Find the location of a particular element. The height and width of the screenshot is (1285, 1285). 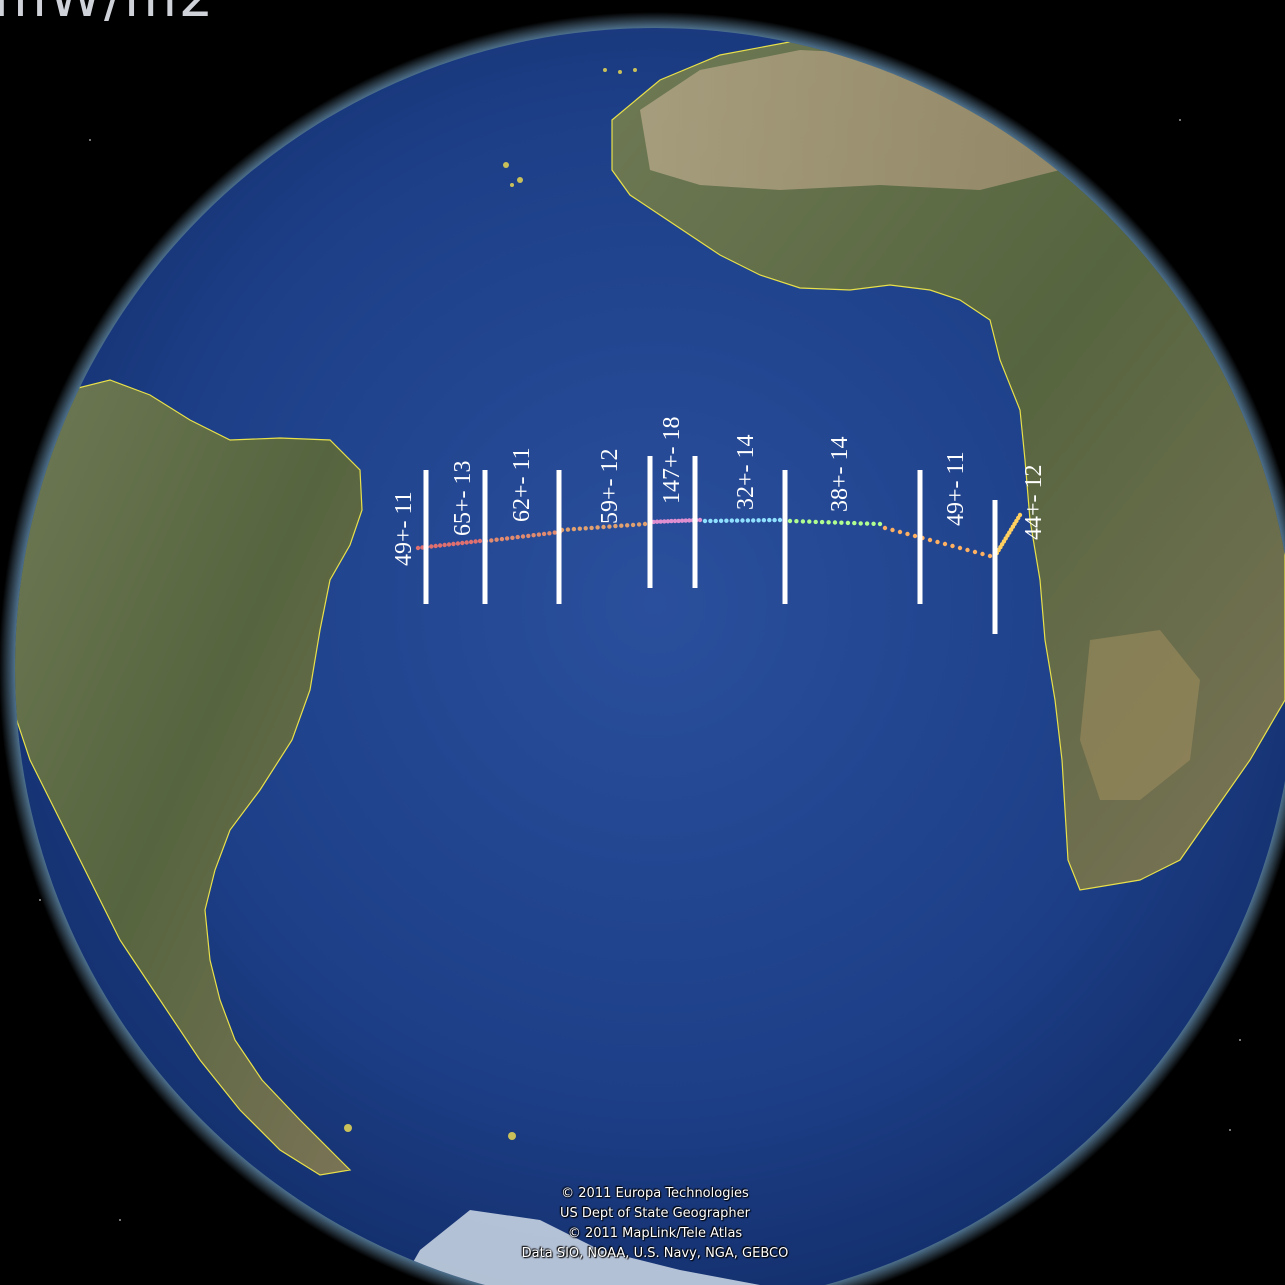

segment-label: 65+- 13 is located at coordinates (463, 498).